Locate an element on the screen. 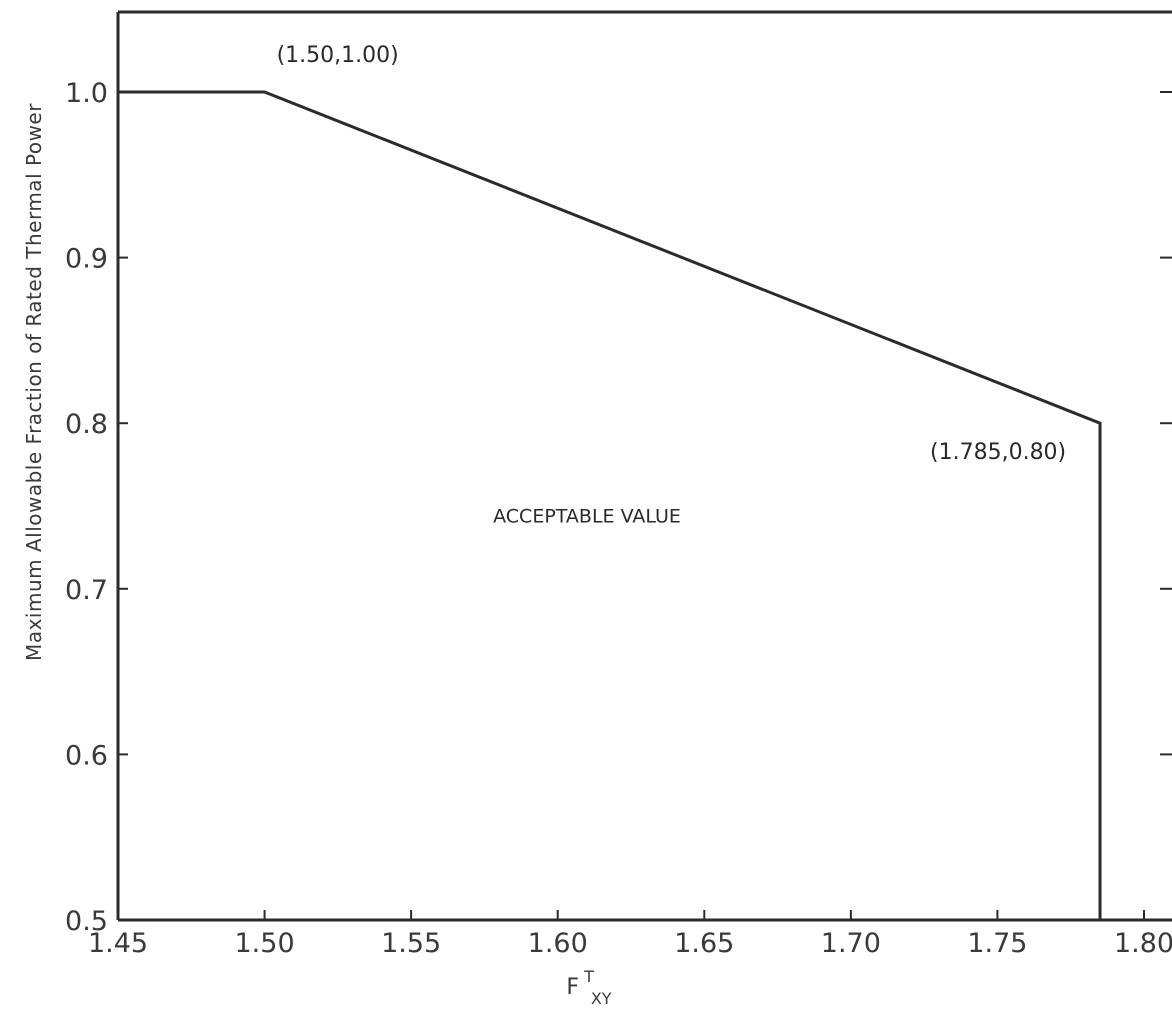 This screenshot has width=1172, height=1014. y-tick-label: 0.9 is located at coordinates (86, 259).